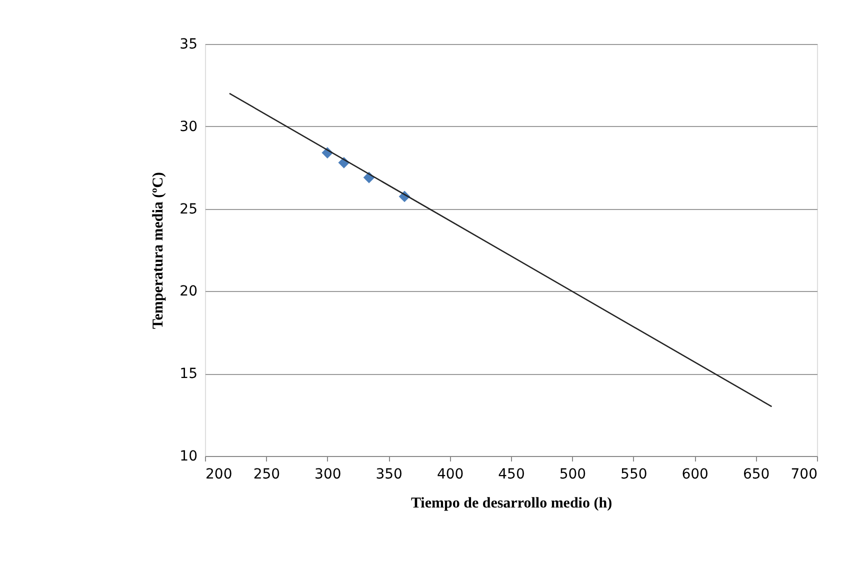 This screenshot has height=561, width=865. I want to click on y-tick-label: 30, so click(189, 126).